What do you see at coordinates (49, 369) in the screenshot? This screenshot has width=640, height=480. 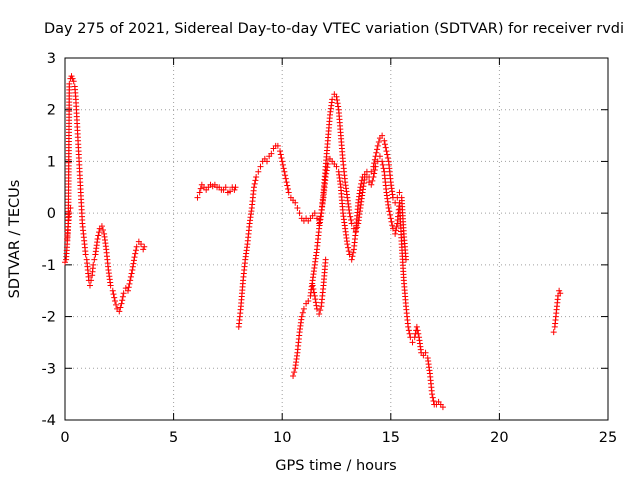 I see `y-tick-label: -3` at bounding box center [49, 369].